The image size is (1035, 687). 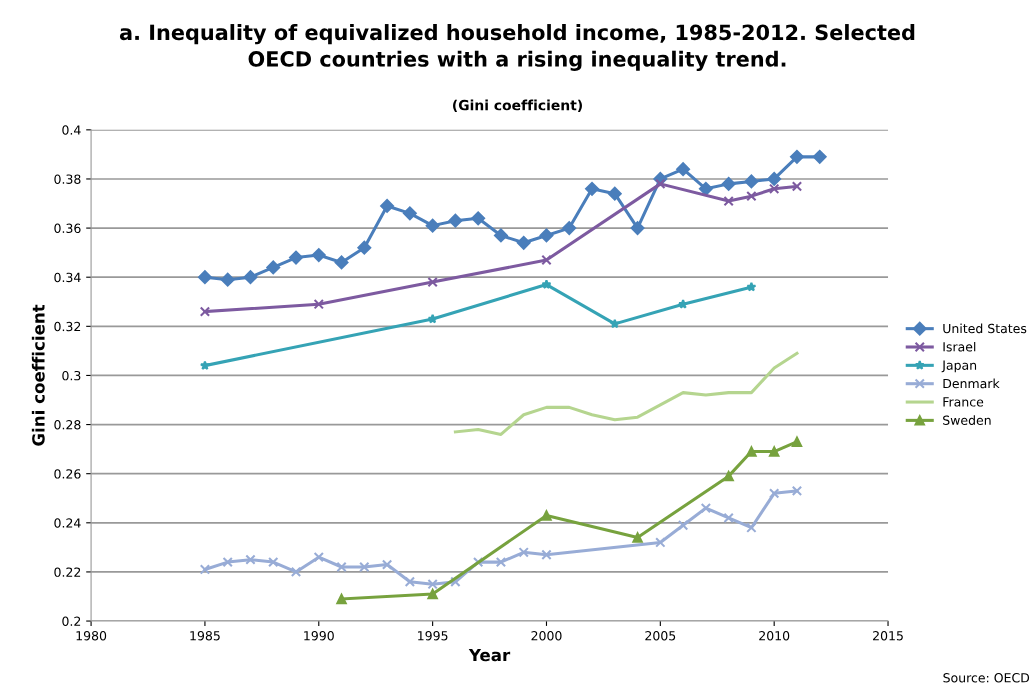 I want to click on y-tick-label: 0.24, so click(x=67, y=523).